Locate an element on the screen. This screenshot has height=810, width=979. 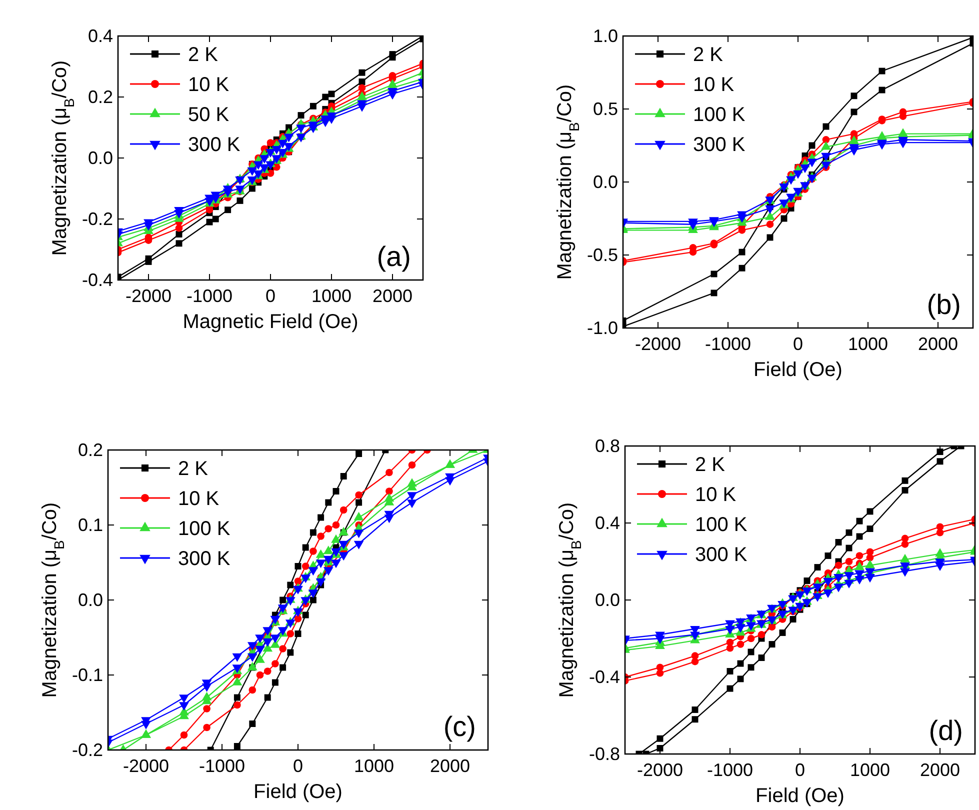
y-tick-label: -0.1 is located at coordinates (87, 675).